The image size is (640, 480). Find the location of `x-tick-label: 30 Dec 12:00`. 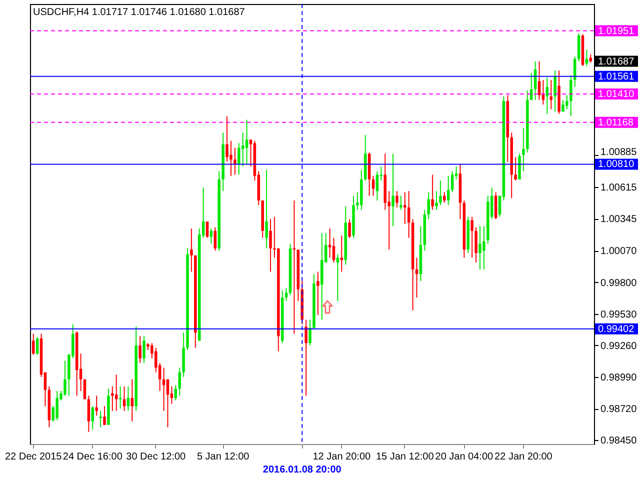

x-tick-label: 30 Dec 12:00 is located at coordinates (156, 457).